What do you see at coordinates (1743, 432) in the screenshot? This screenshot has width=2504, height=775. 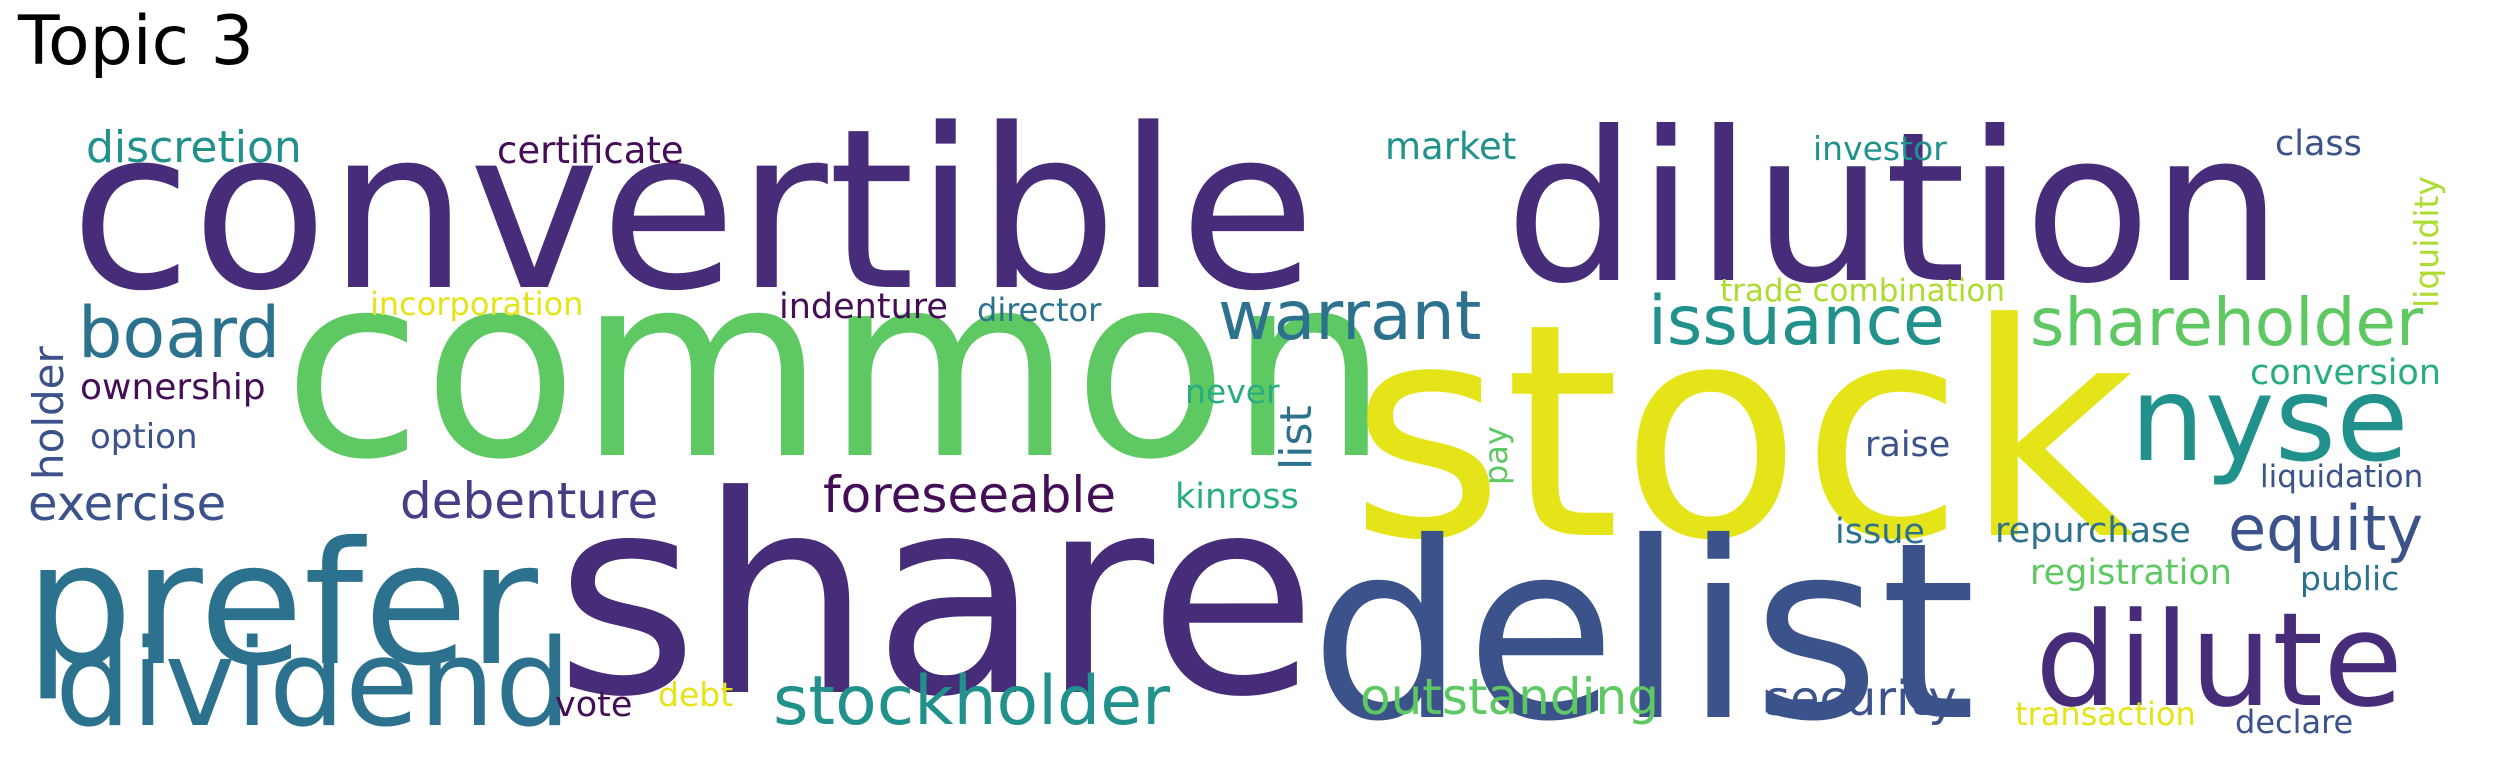 I see `word-stock: stock` at bounding box center [1743, 432].